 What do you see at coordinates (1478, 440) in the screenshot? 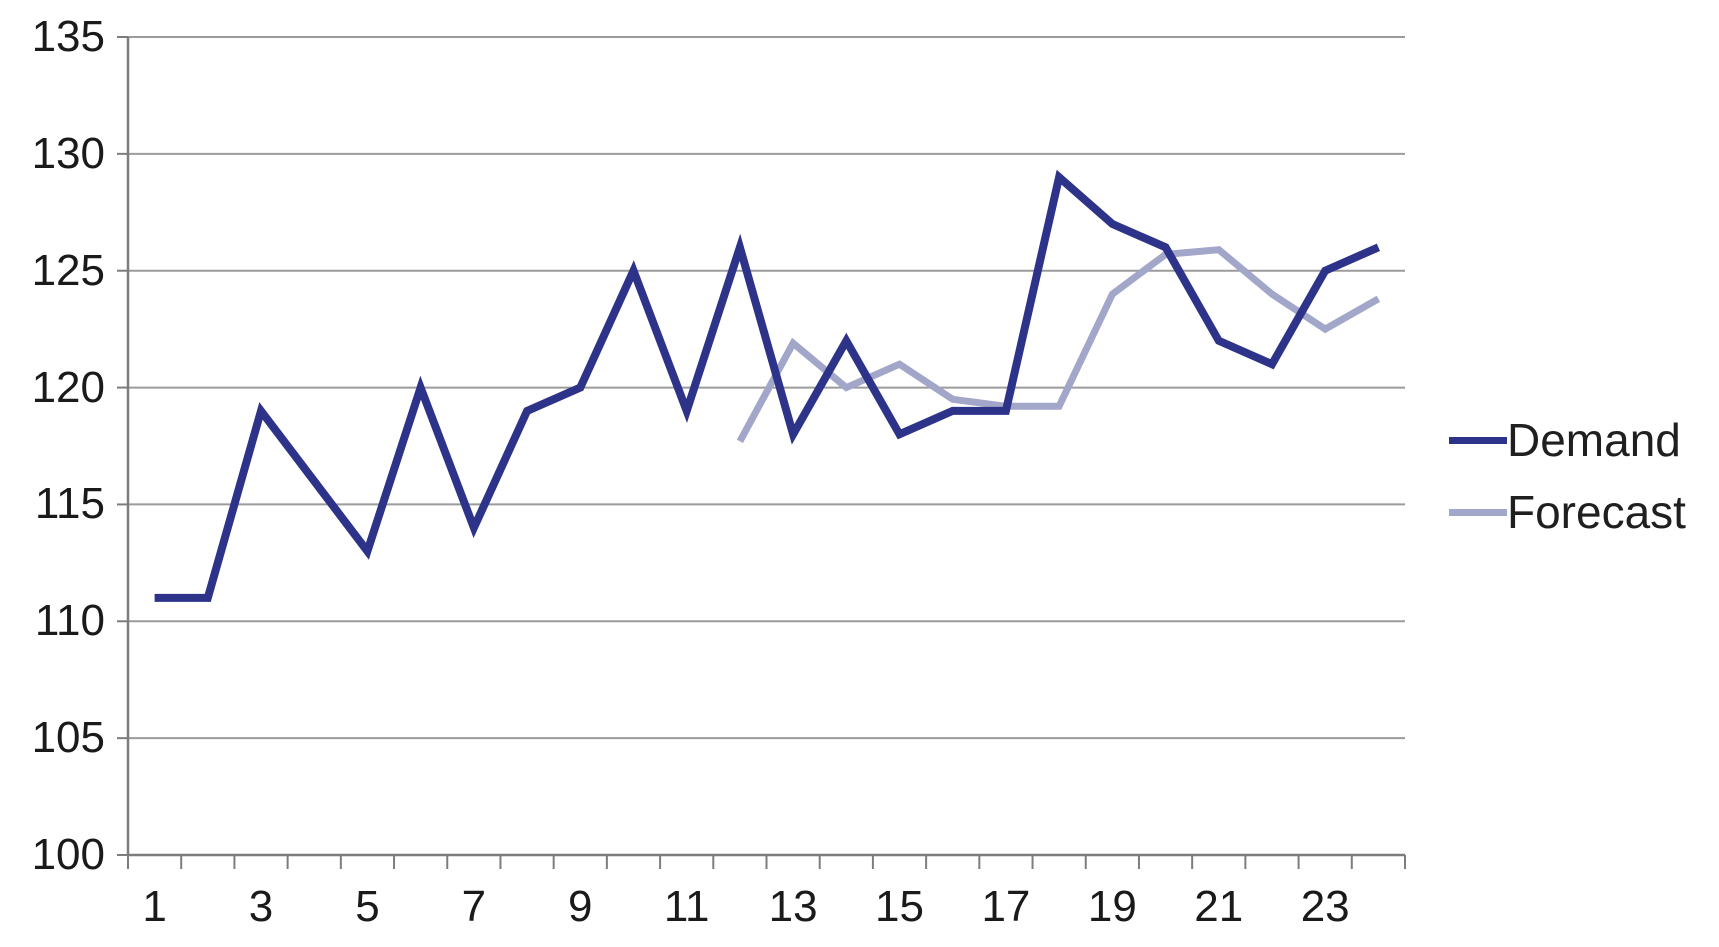
I see `demand-line-swatch` at bounding box center [1478, 440].